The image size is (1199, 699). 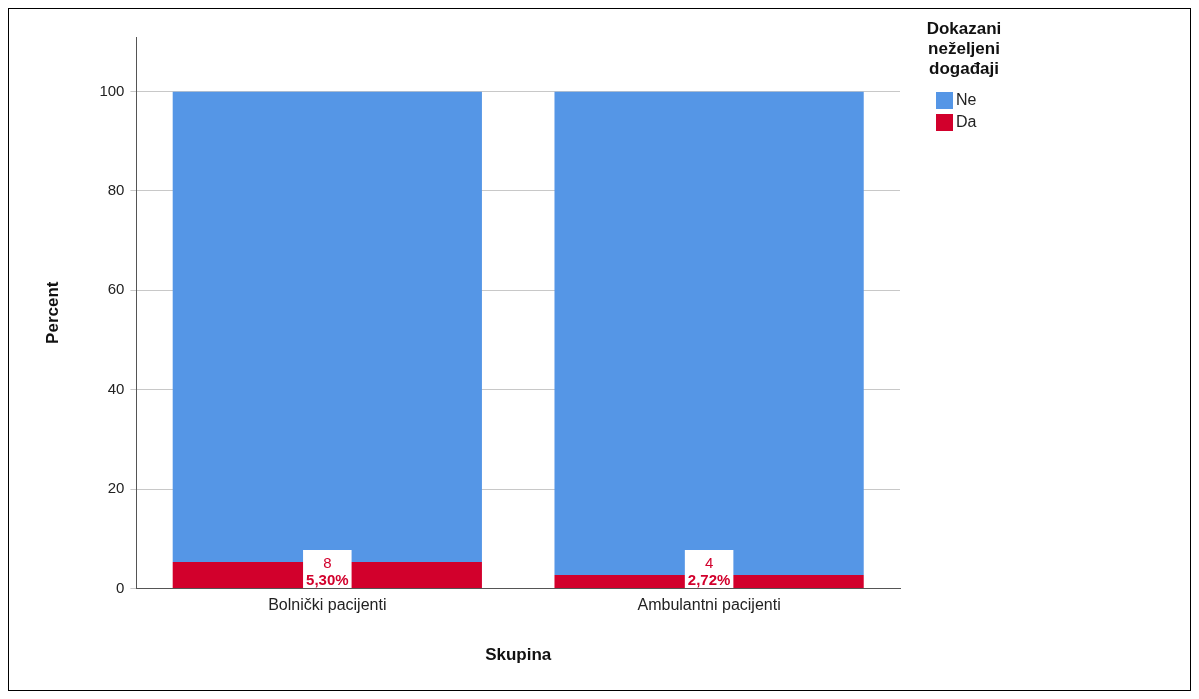 I want to click on y-tick-label: 80, so click(x=116, y=190).